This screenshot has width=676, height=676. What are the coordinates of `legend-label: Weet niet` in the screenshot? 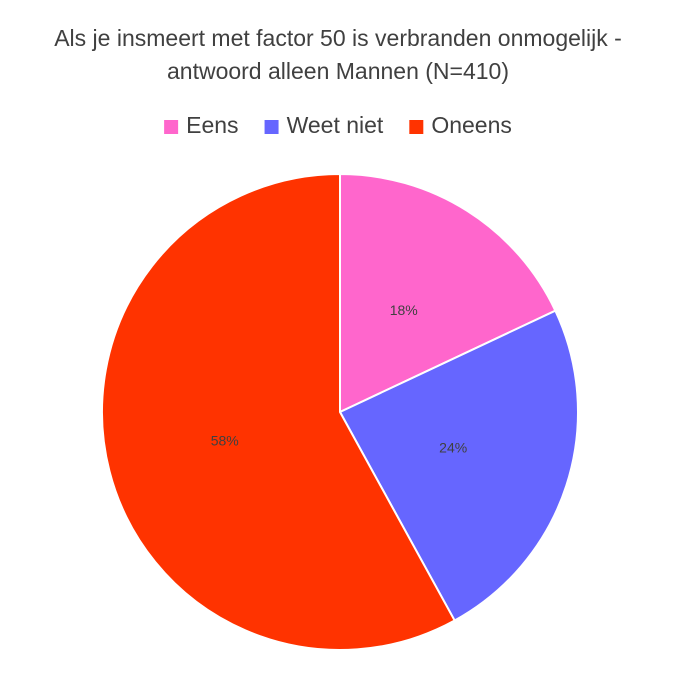 It's located at (335, 125).